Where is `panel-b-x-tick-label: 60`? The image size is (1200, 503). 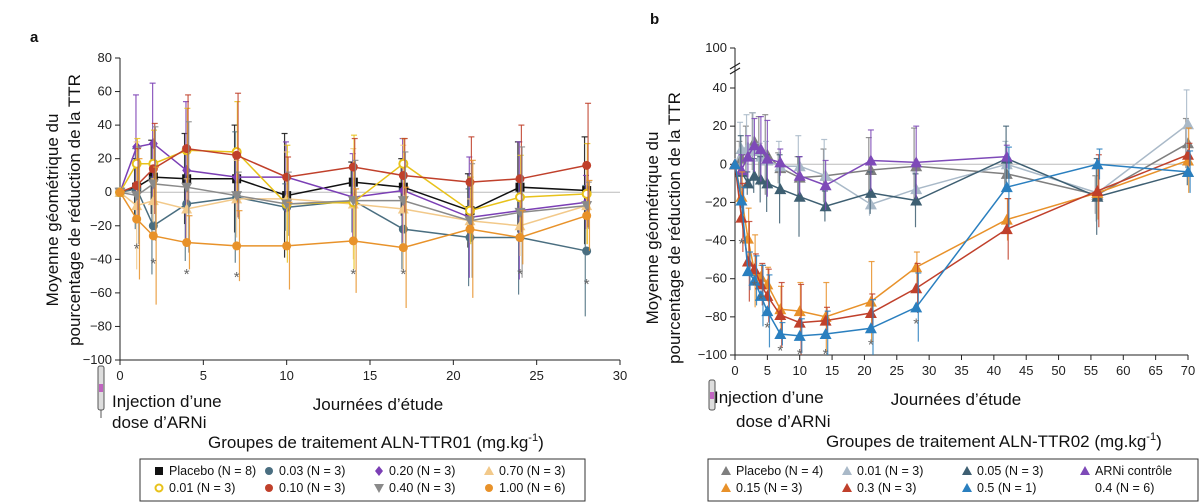 panel-b-x-tick-label: 60 is located at coordinates (1123, 370).